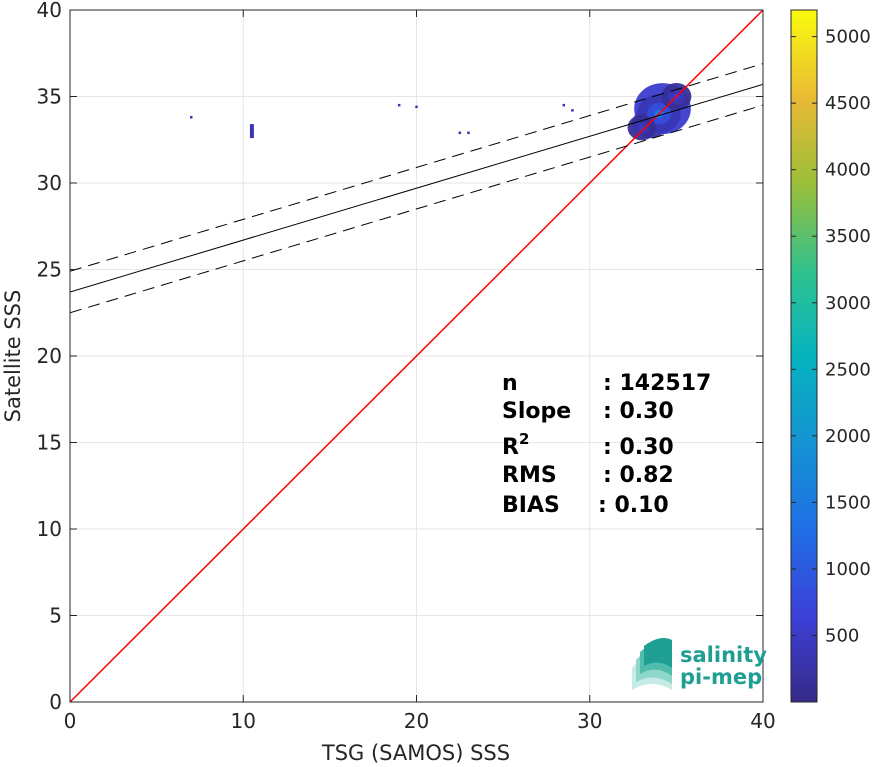 Image resolution: width=879 pixels, height=767 pixels. Describe the element at coordinates (416, 721) in the screenshot. I see `x-tick-label: 20` at that location.